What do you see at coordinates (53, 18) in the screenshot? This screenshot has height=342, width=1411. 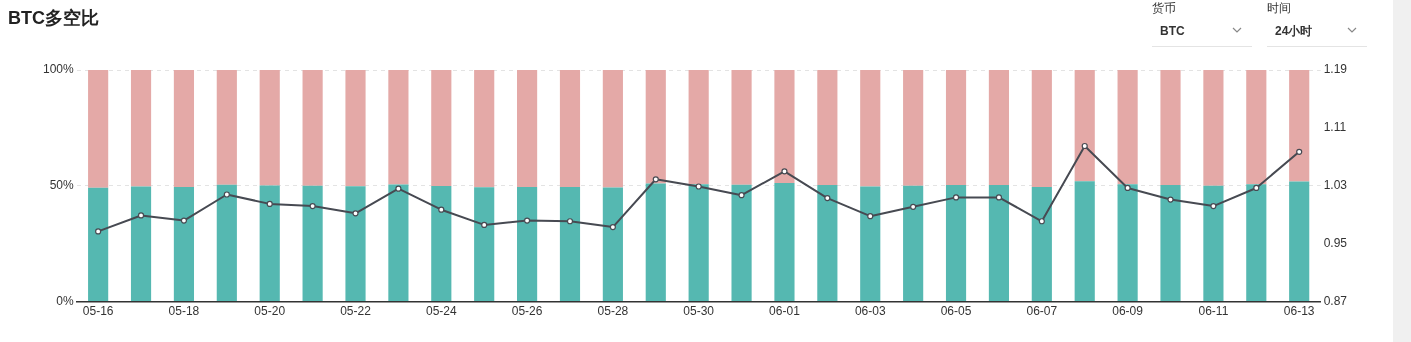 I see `chart-title: BTC多空比` at bounding box center [53, 18].